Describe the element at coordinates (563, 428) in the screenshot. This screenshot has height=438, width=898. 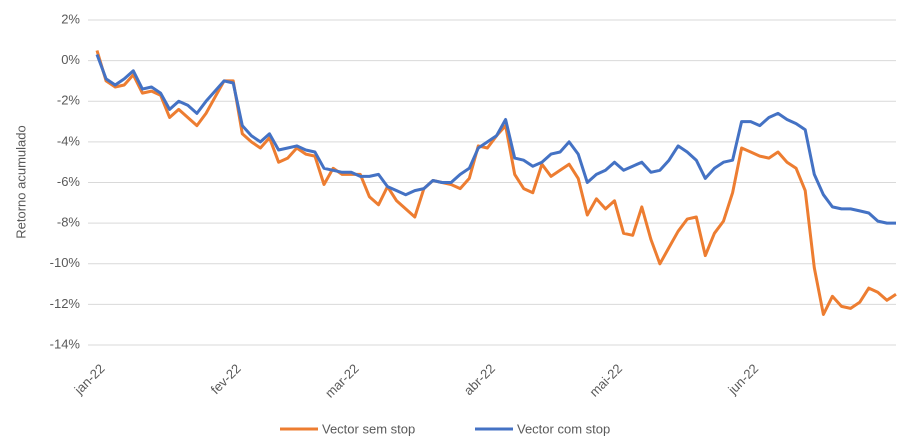
I see `legend-label: Vector com stop` at that location.